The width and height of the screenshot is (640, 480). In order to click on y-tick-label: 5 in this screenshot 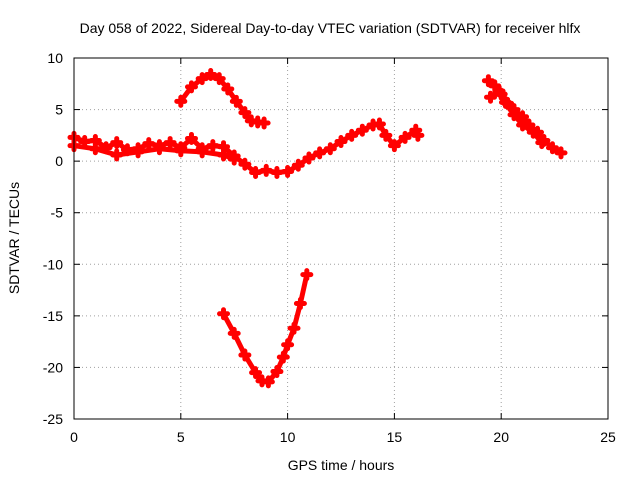, I will do `click(59, 110)`.